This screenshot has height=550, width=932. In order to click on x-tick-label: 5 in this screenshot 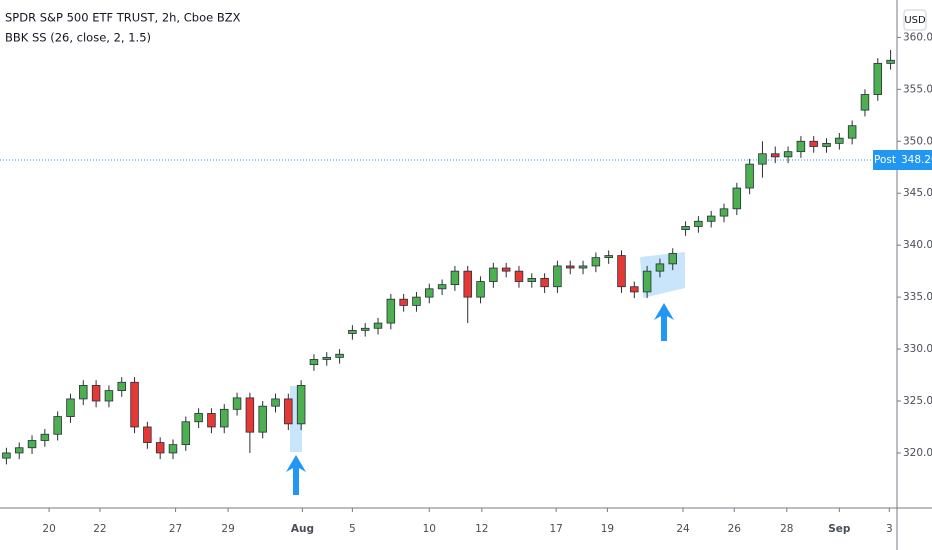, I will do `click(352, 529)`.